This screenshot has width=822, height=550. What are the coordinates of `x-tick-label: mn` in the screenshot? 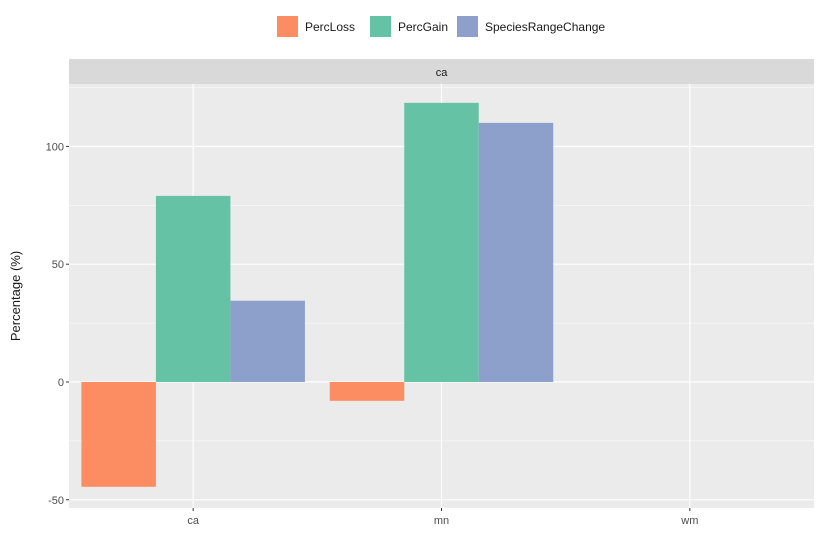 It's located at (441, 521).